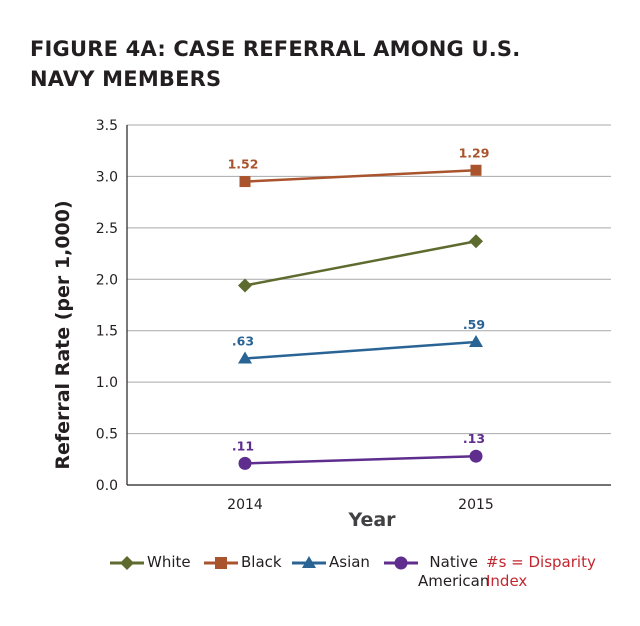 The width and height of the screenshot is (640, 626). Describe the element at coordinates (127, 563) in the screenshot. I see `legend-marker-white` at that location.